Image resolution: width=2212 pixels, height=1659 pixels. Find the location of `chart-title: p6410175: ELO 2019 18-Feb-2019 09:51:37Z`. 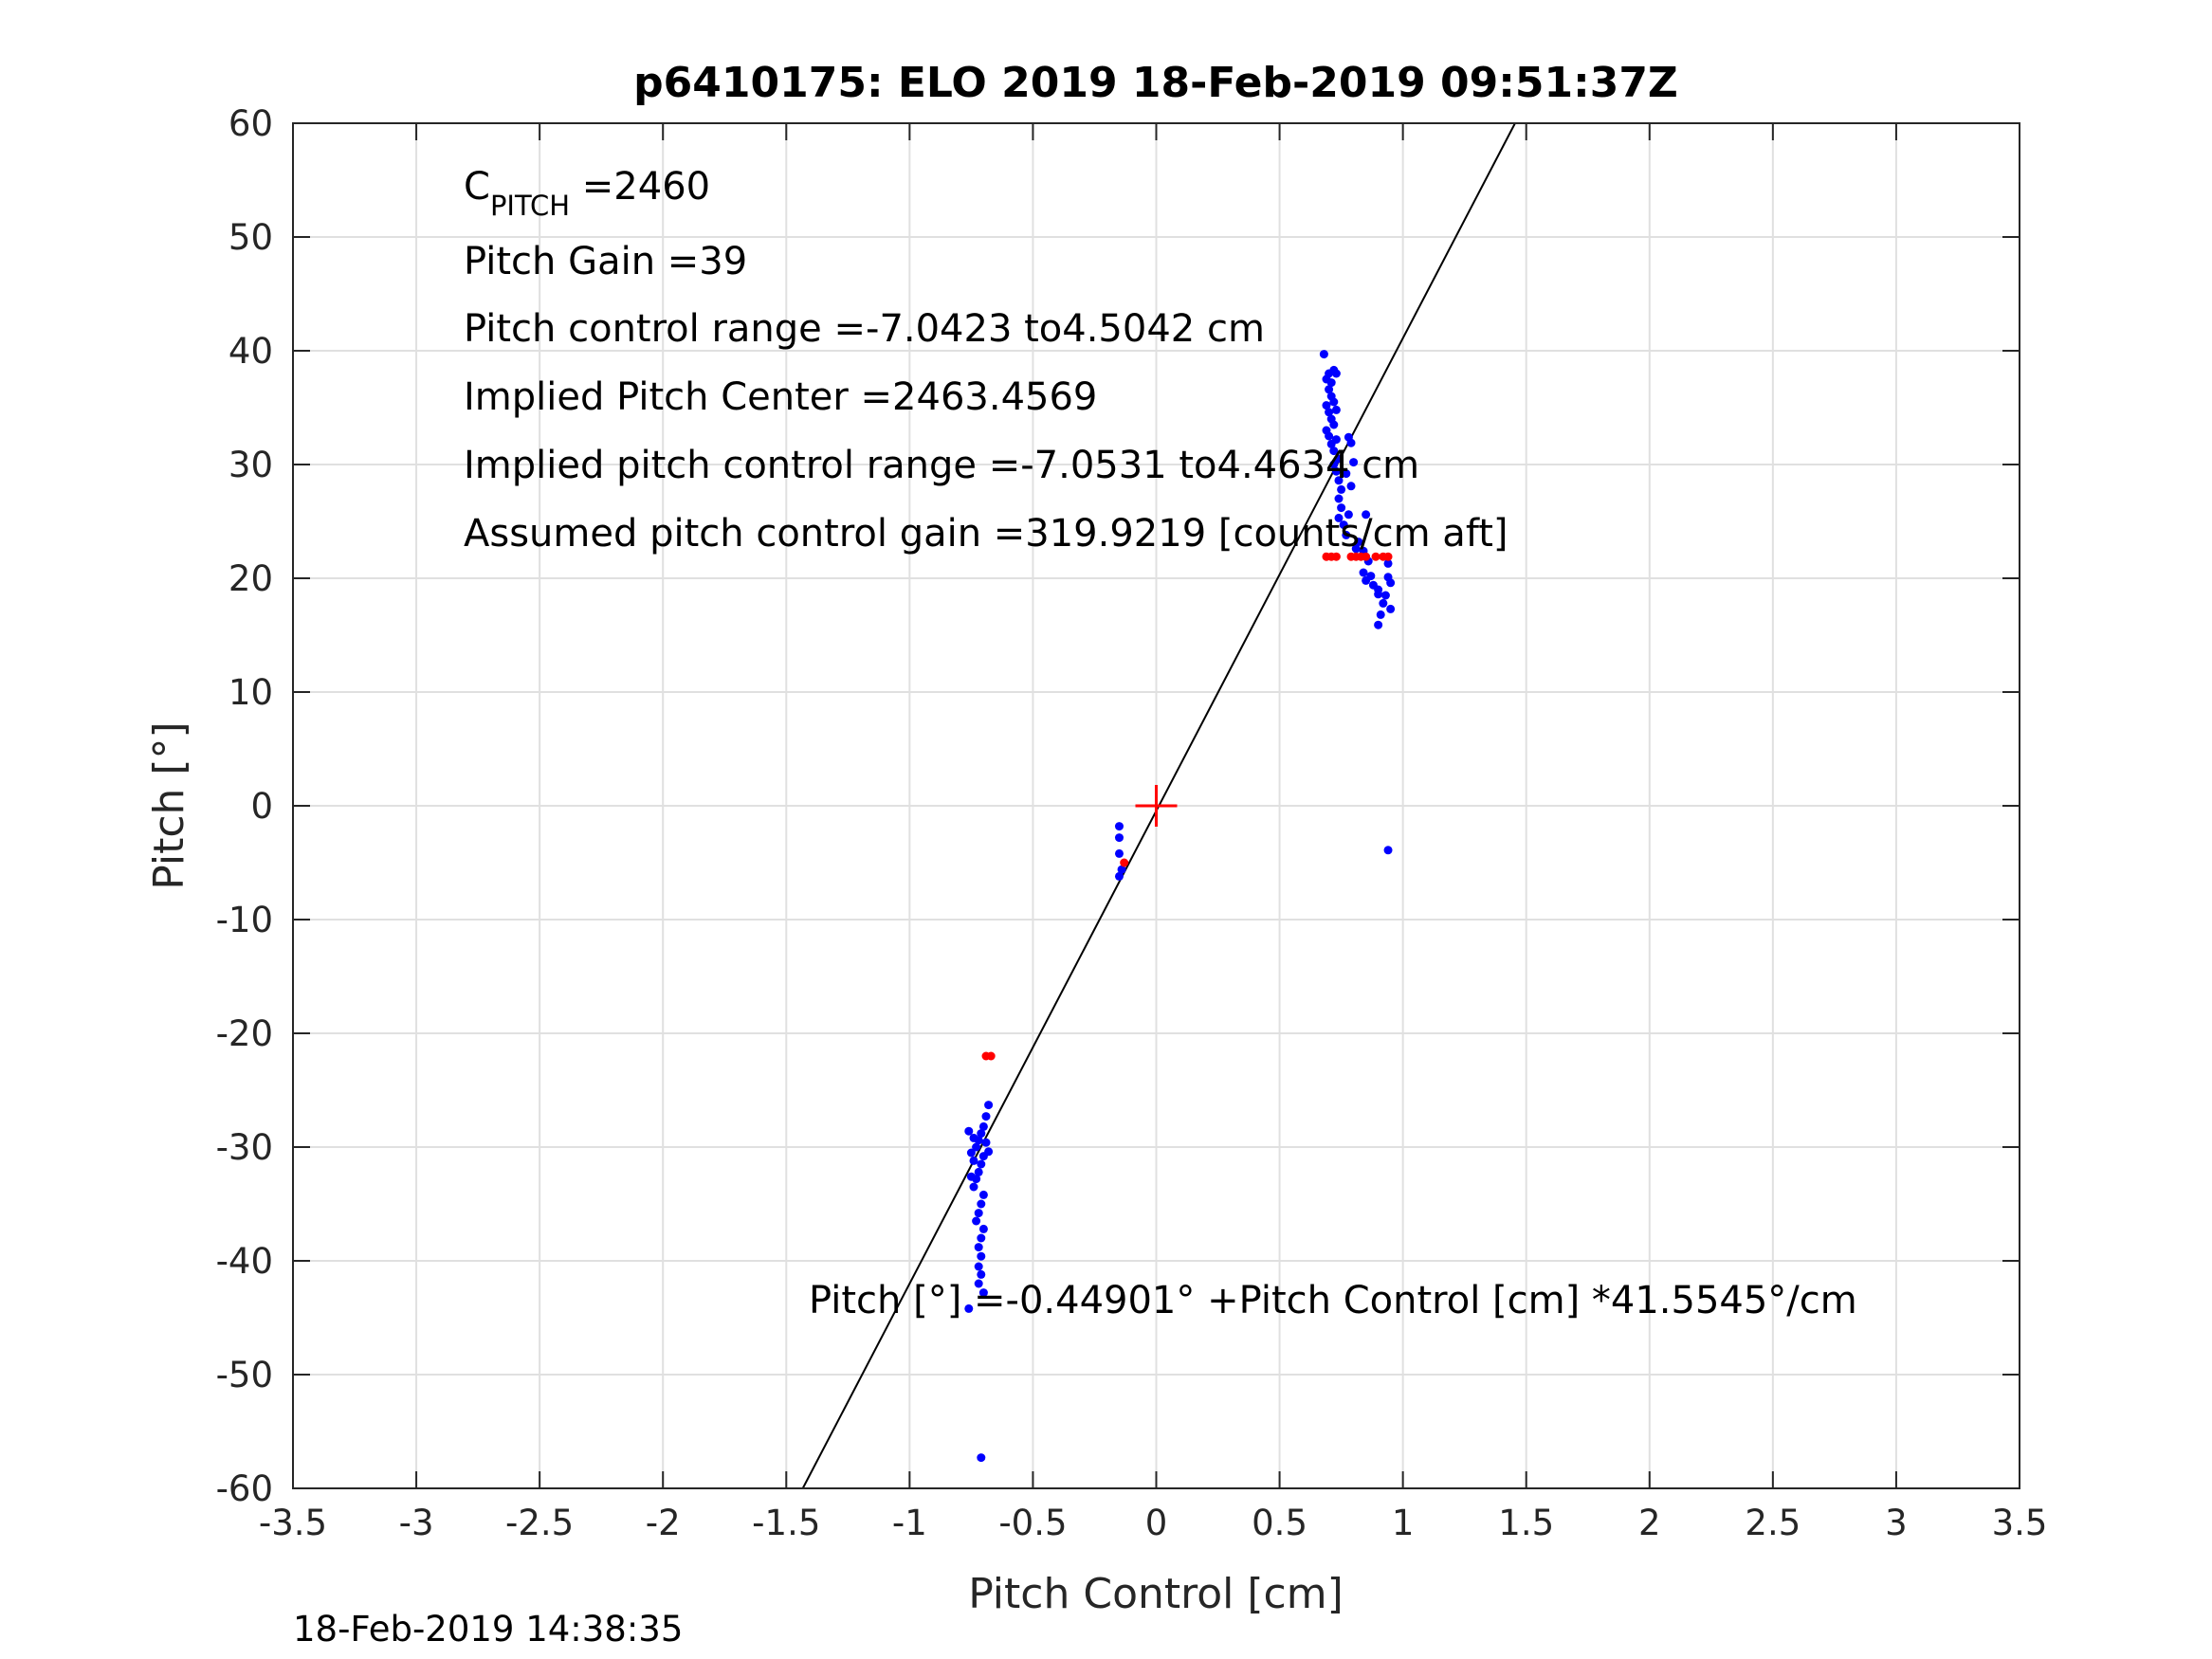

chart-title: p6410175: ELO 2019 18-Feb-2019 09:51:37Z is located at coordinates (1155, 83).